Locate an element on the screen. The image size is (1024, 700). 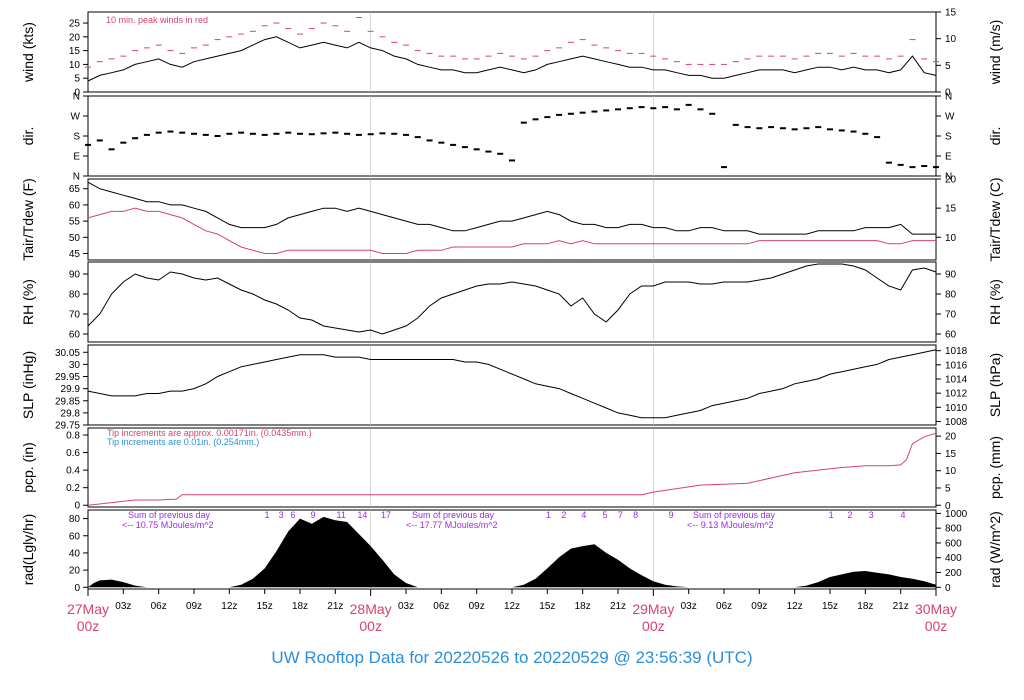
rad-frame is located at coordinates (512, 549).